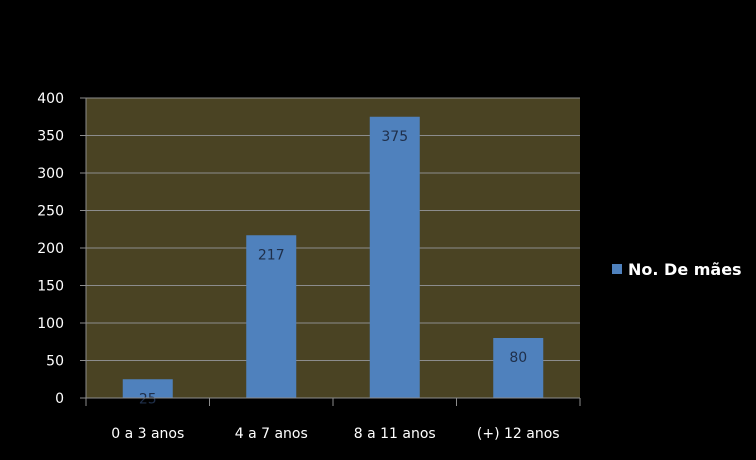 The height and width of the screenshot is (460, 756). What do you see at coordinates (50, 137) in the screenshot?
I see `y-tick-label: 350` at bounding box center [50, 137].